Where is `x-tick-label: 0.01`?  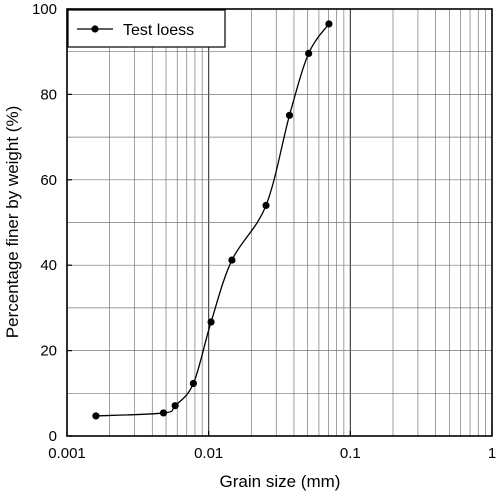 x-tick-label: 0.01 is located at coordinates (208, 453).